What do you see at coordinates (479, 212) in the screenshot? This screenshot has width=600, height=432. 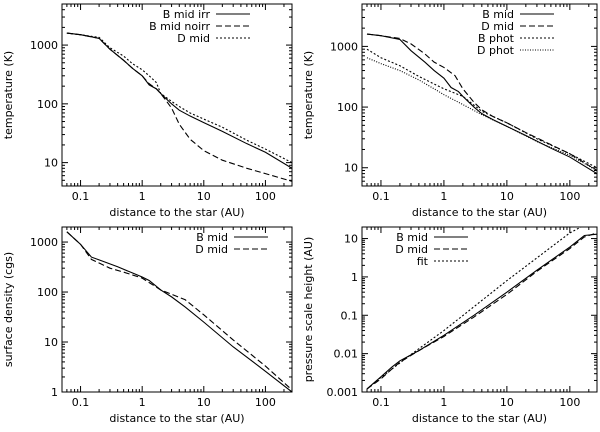 I see `chart-1-x-axis-label: distance to the star (AU)` at bounding box center [479, 212].